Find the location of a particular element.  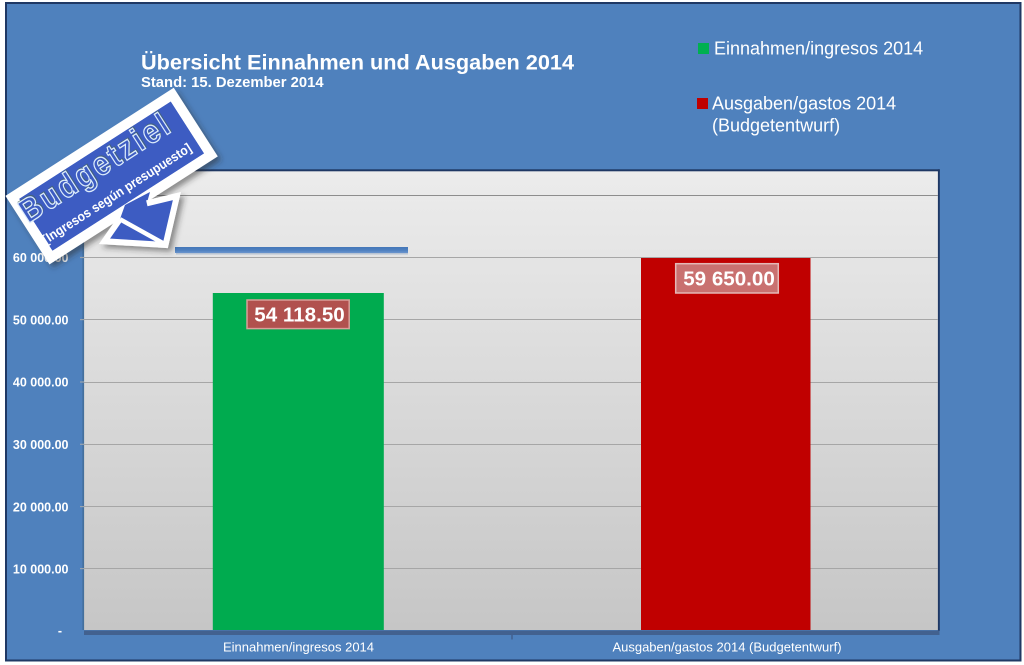

svg-text: 59 650.00 is located at coordinates (729, 279).